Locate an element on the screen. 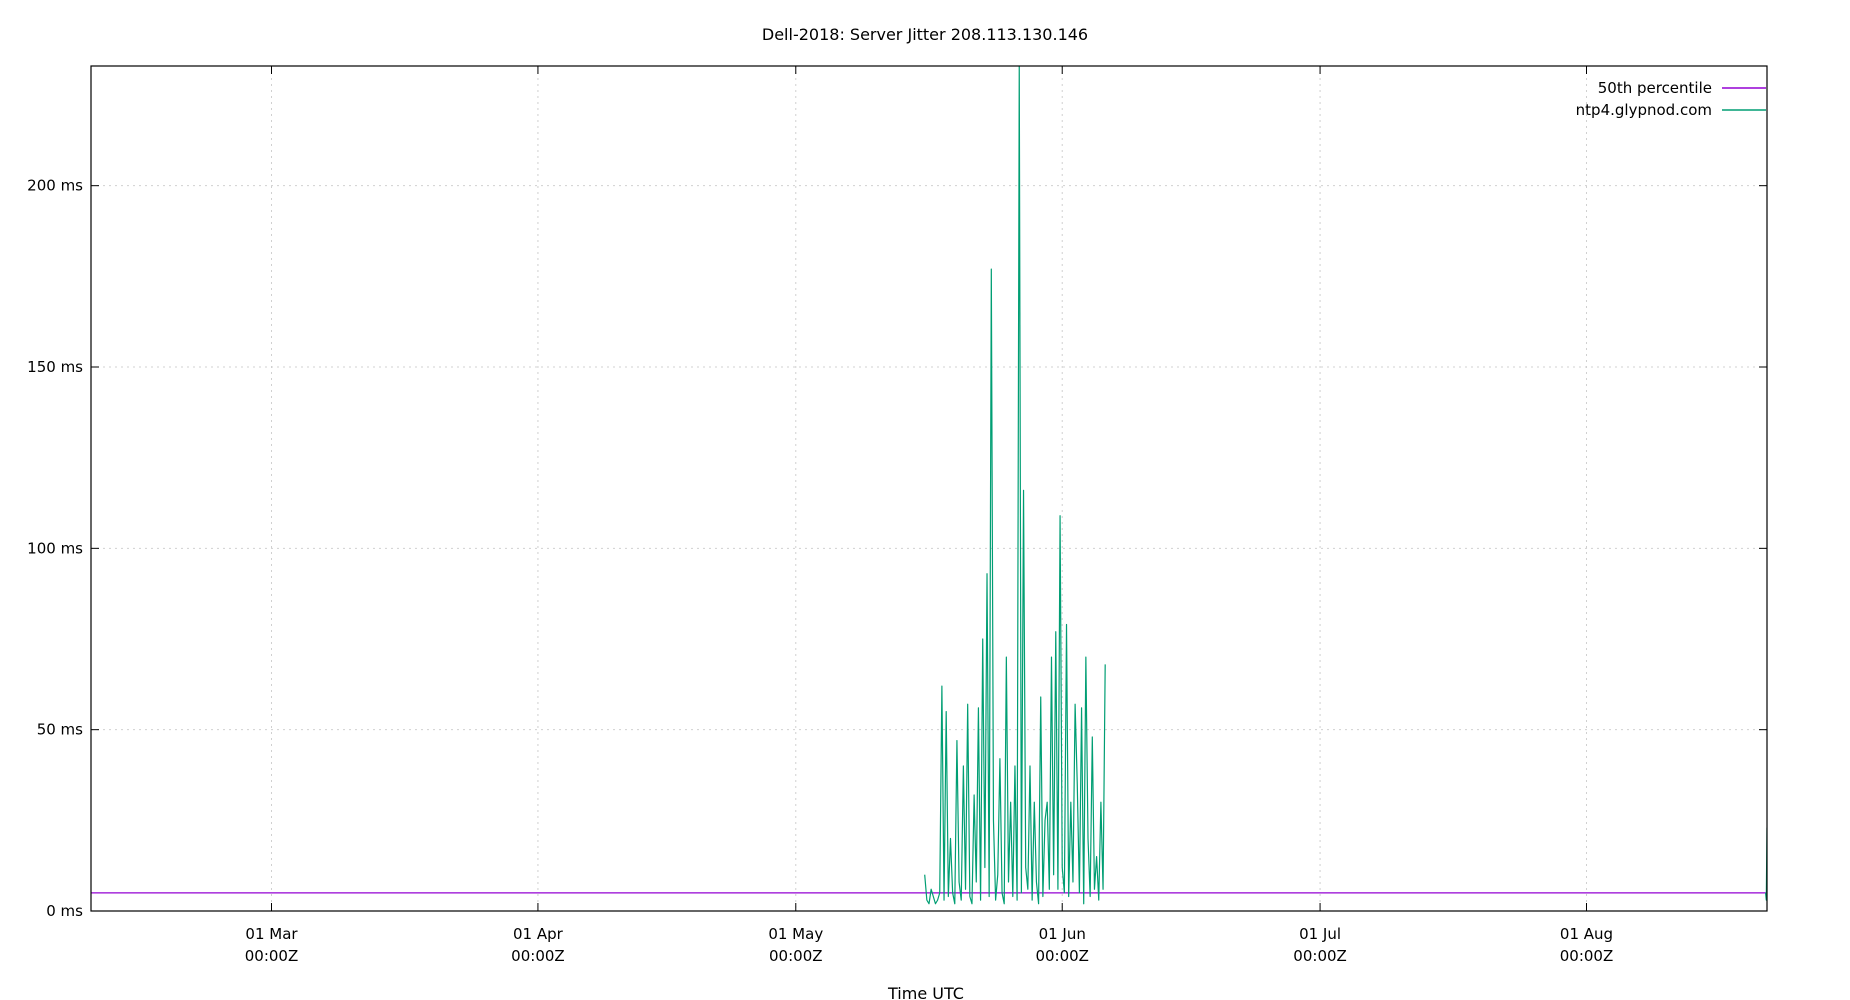 The height and width of the screenshot is (1000, 1850). x-tick-label: 01 Apr is located at coordinates (538, 934).